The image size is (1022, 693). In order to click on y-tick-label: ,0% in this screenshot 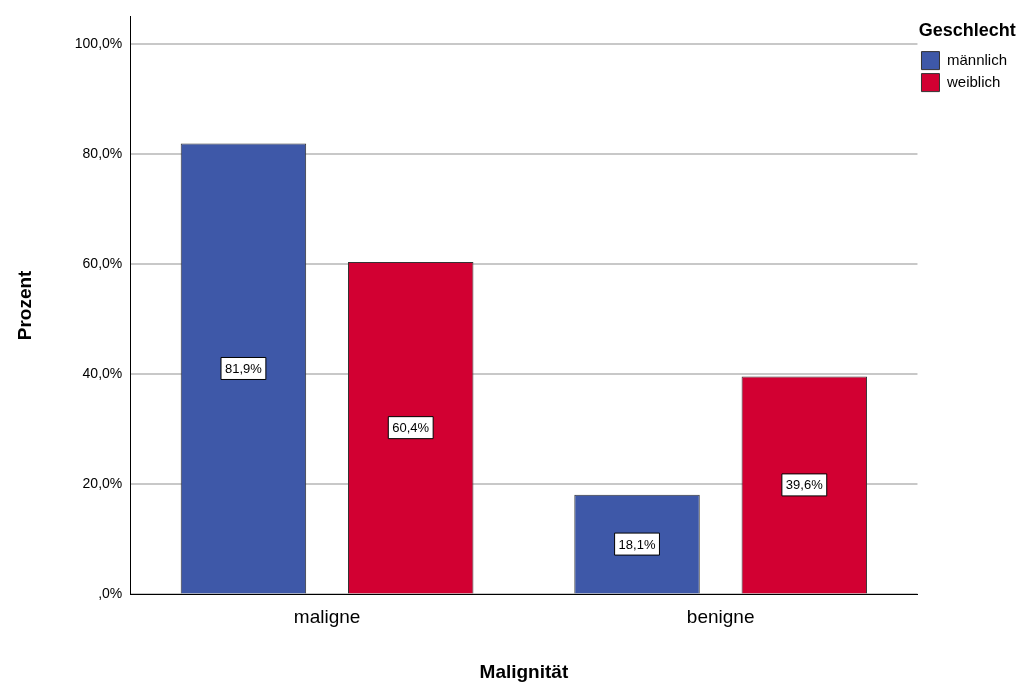, I will do `click(110, 593)`.